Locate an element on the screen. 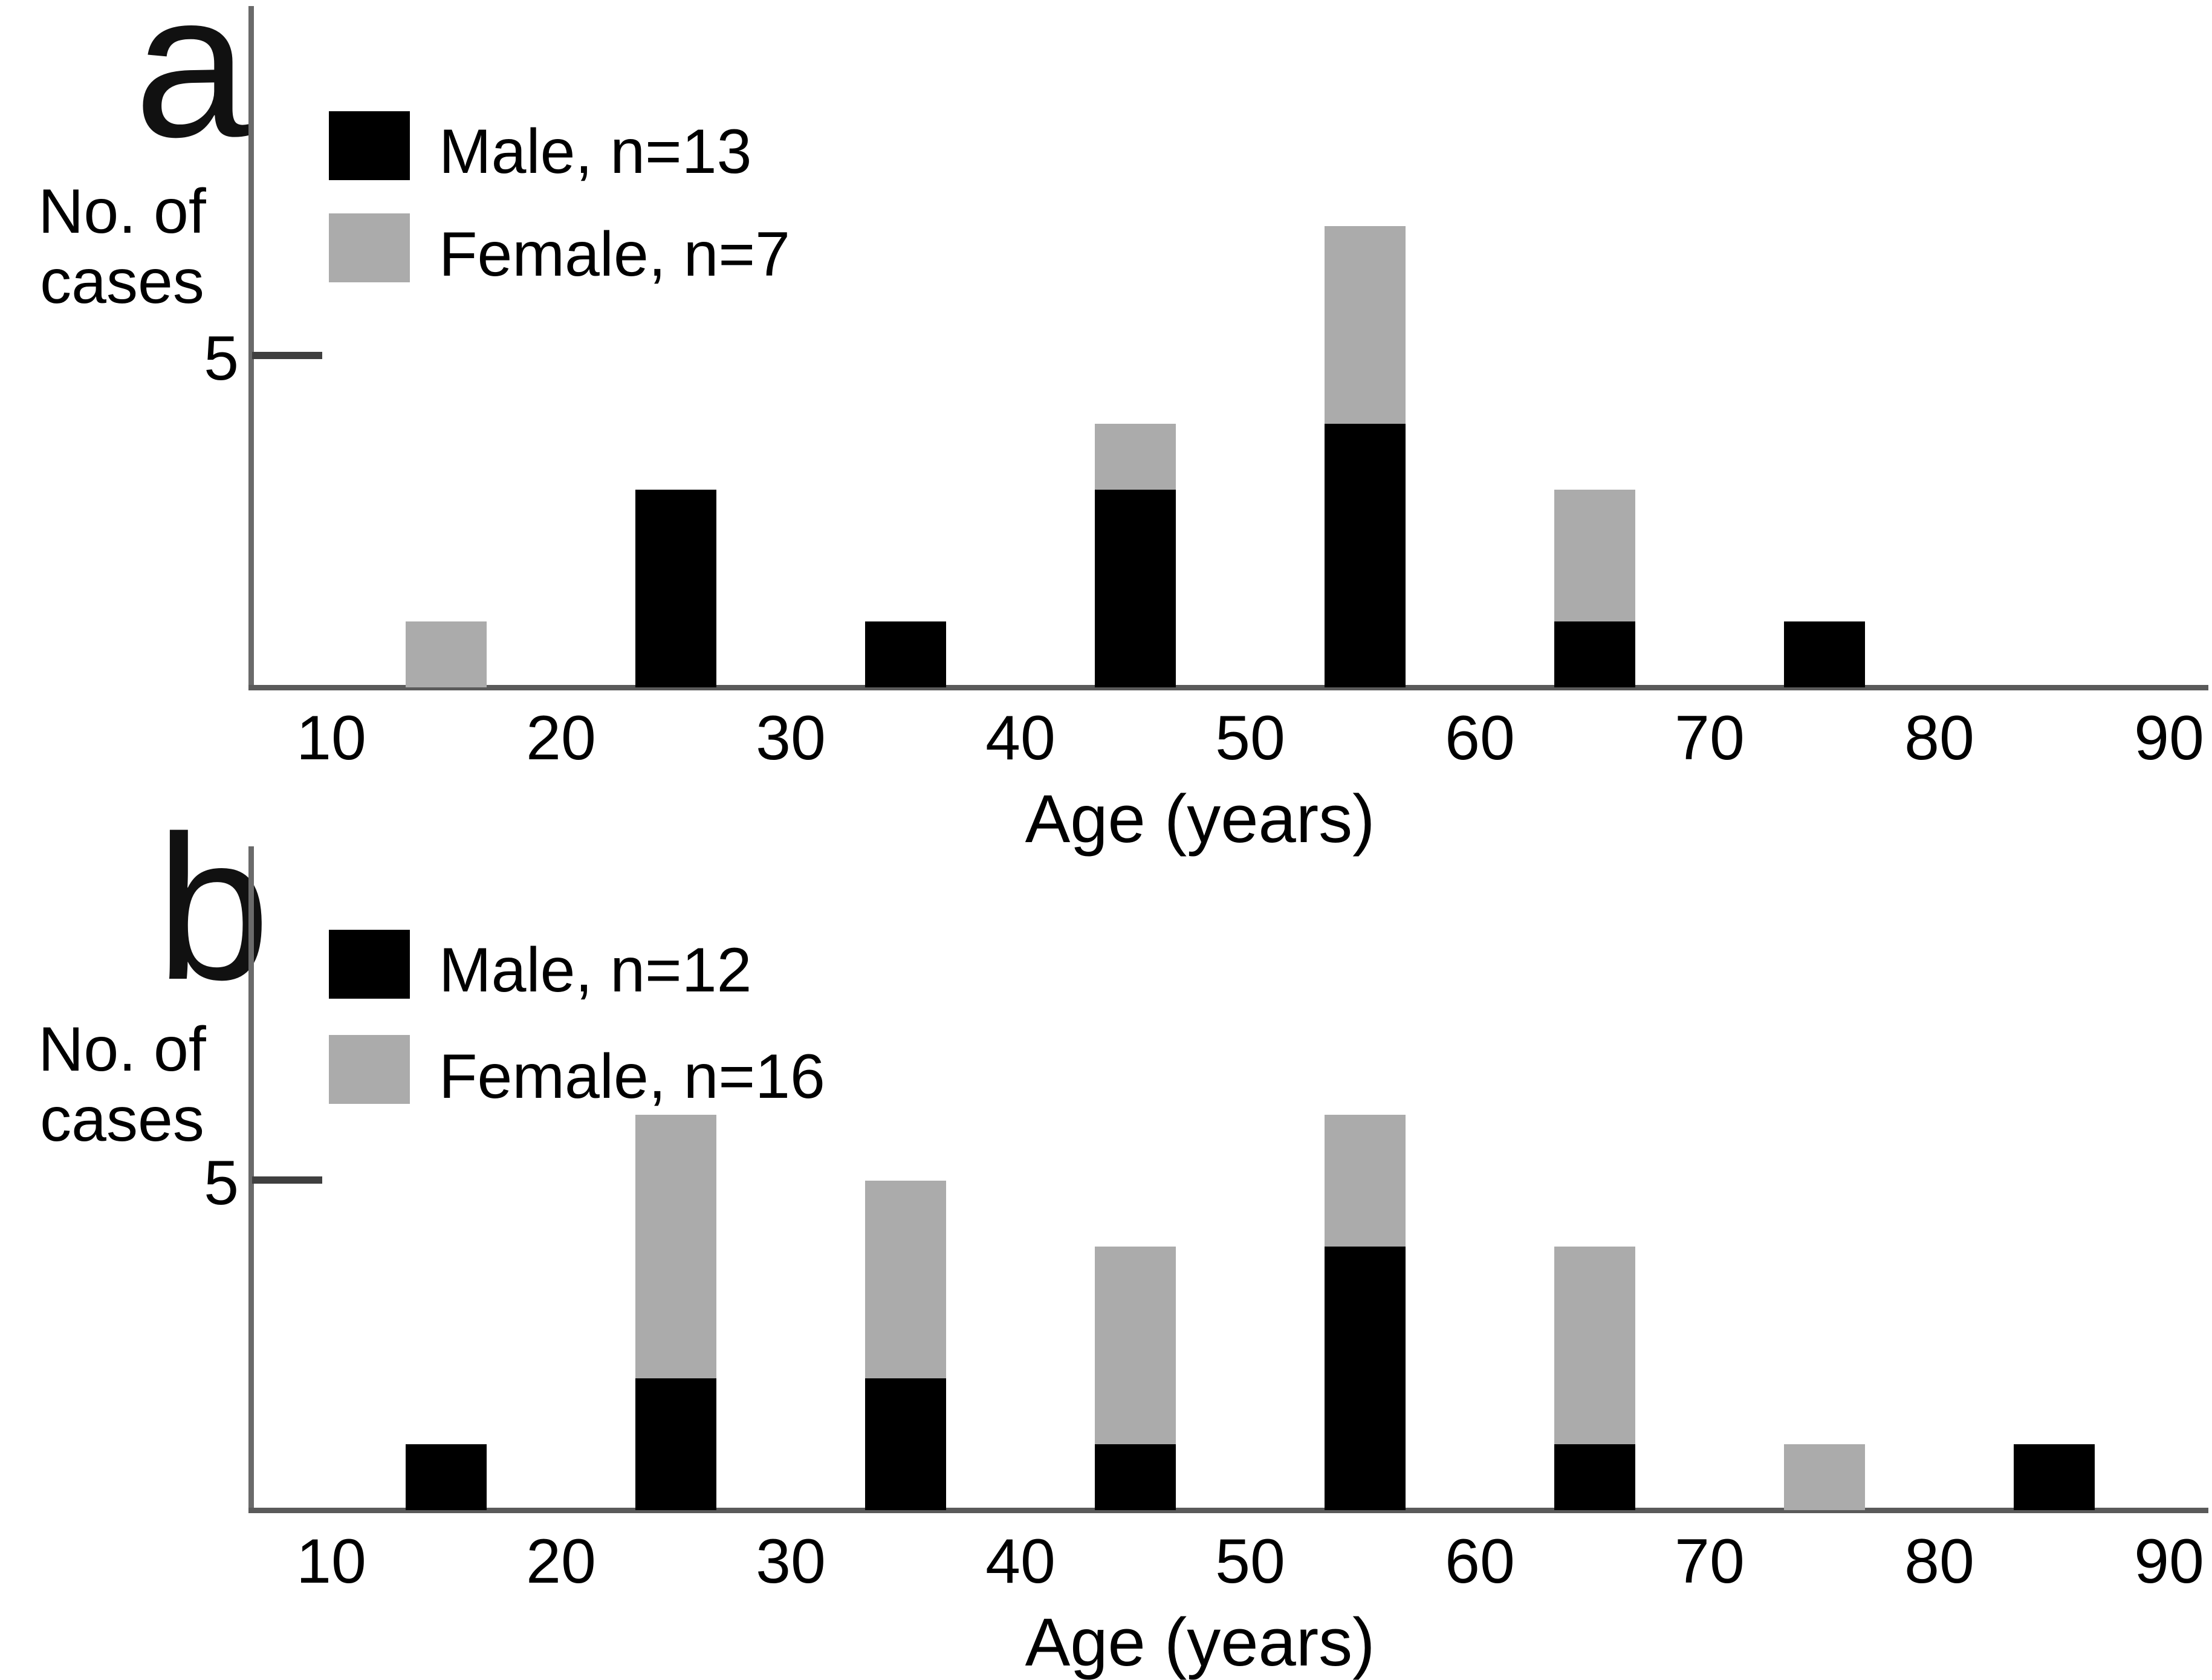  panel-b-y-axis-label-line1: No. of is located at coordinates (122, 1049).